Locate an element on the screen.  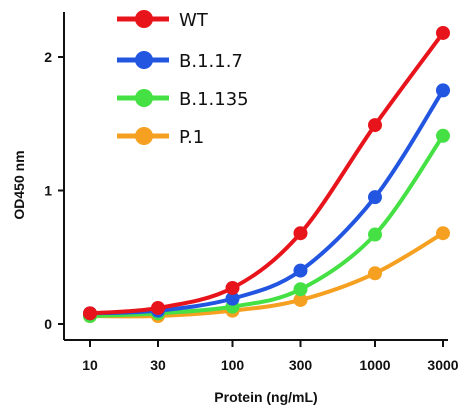
x-tick-label: 300 is located at coordinates (301, 365).